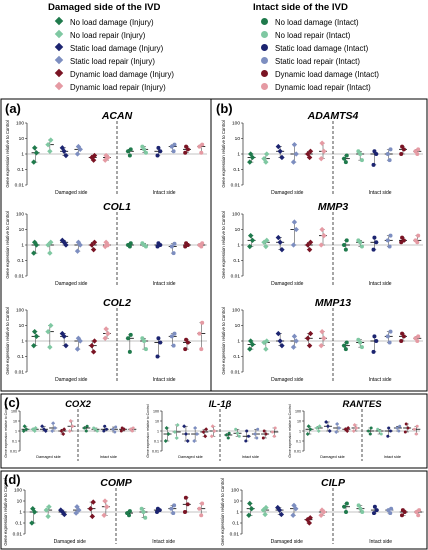  Describe the element at coordinates (264, 60) in the screenshot. I see `circle-marker-icon` at that location.